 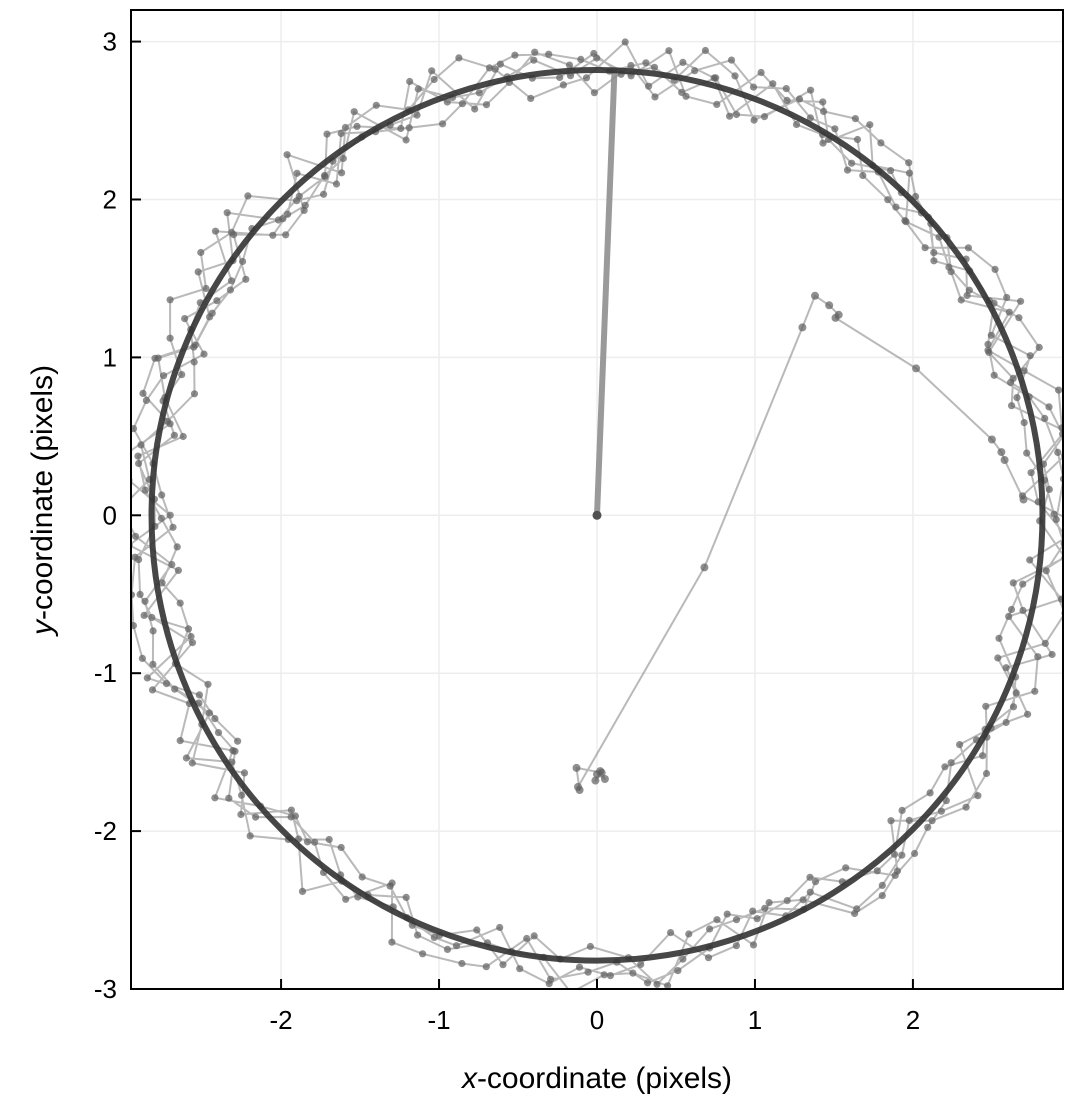 What do you see at coordinates (281, 1020) in the screenshot?
I see `x-tick-label: -2` at bounding box center [281, 1020].